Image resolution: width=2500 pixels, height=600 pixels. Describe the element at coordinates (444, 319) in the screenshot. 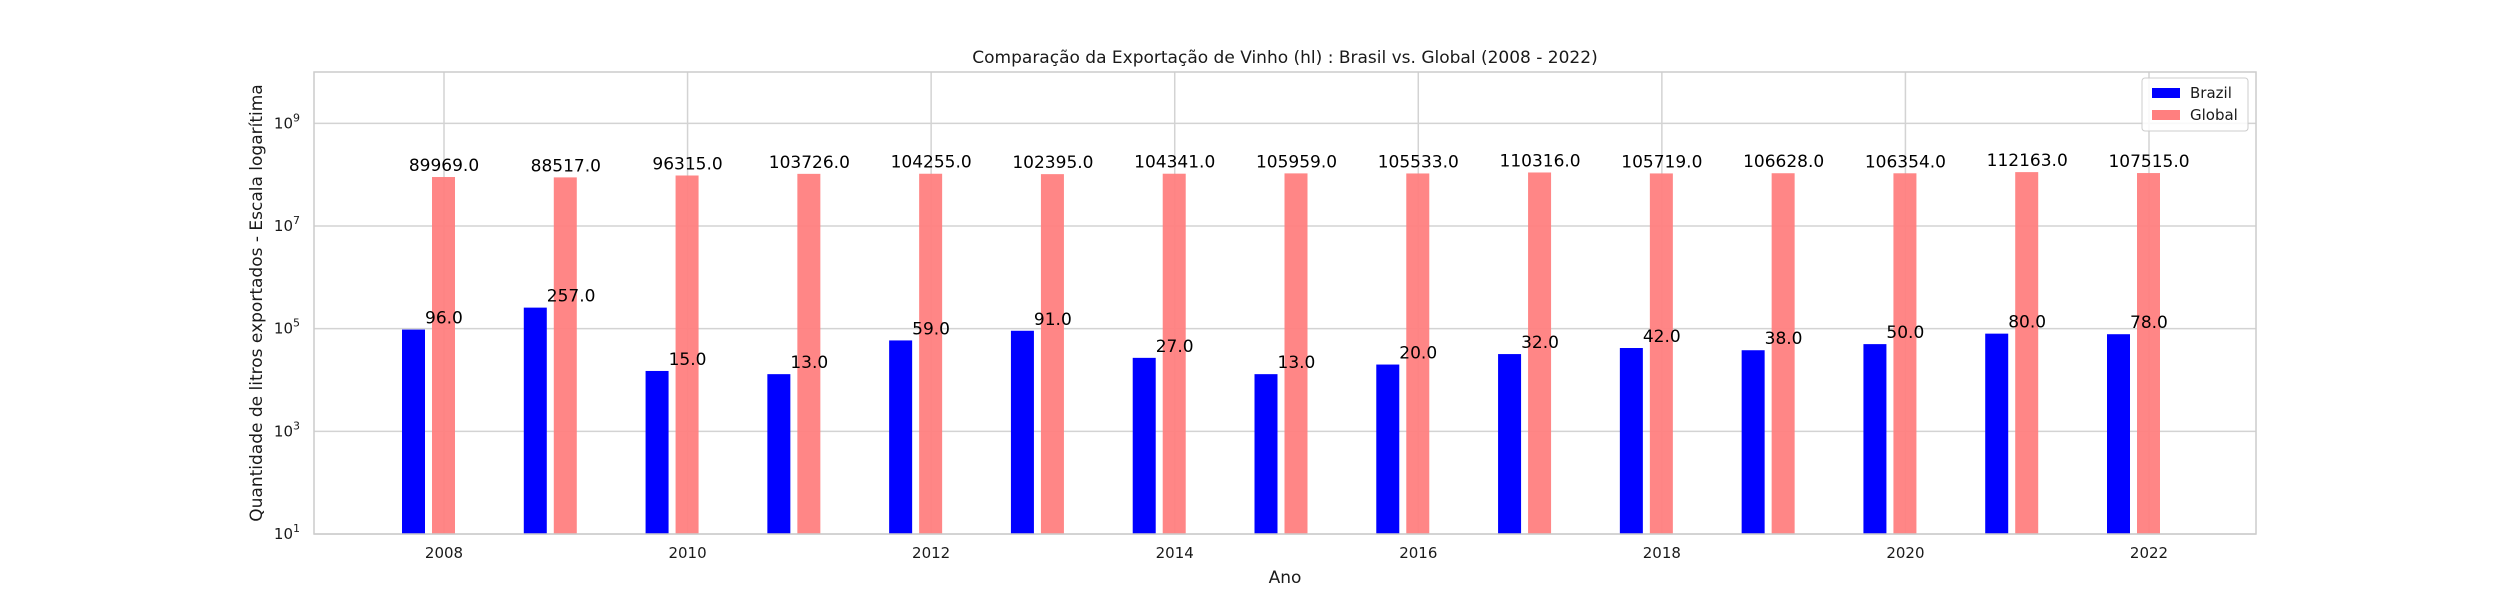

I see `data-label-brazil: 96.0` at that location.